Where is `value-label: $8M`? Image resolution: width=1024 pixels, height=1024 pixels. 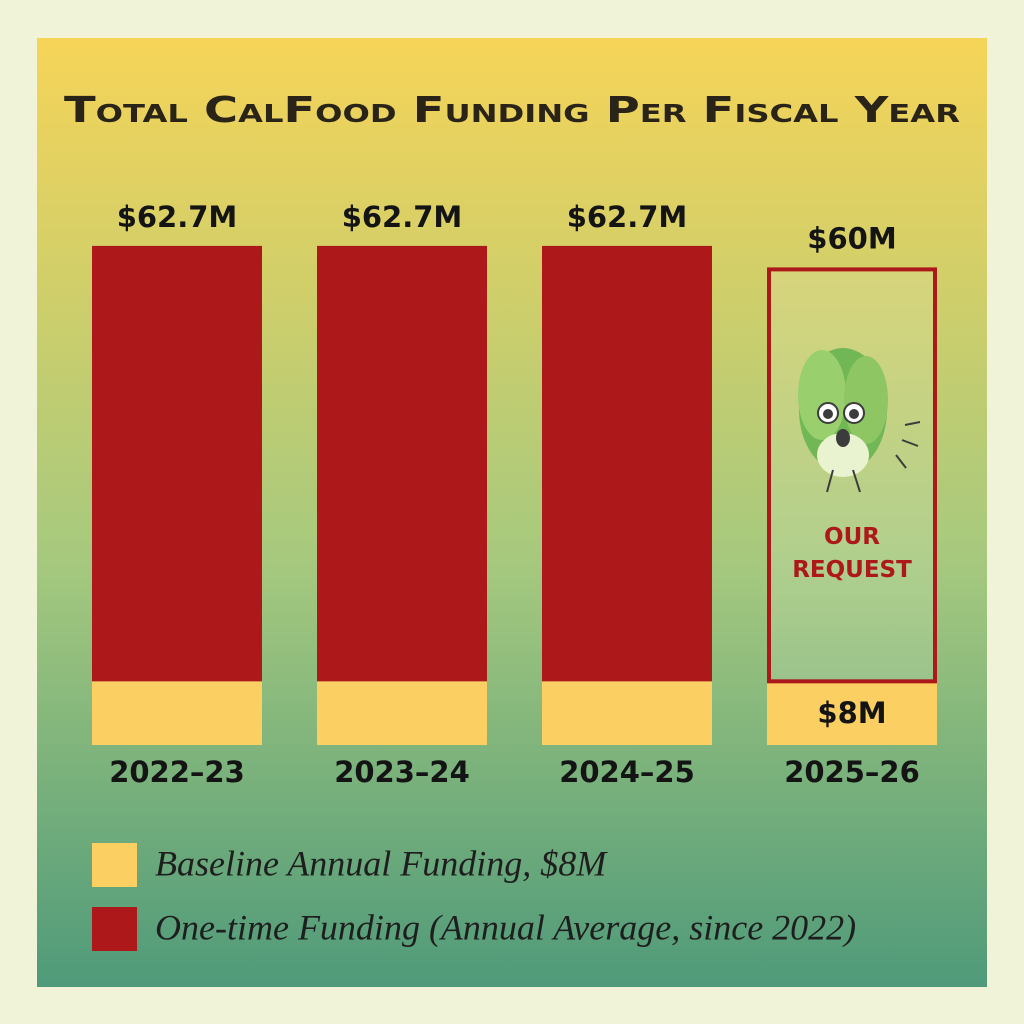 value-label: $8M is located at coordinates (851, 713).